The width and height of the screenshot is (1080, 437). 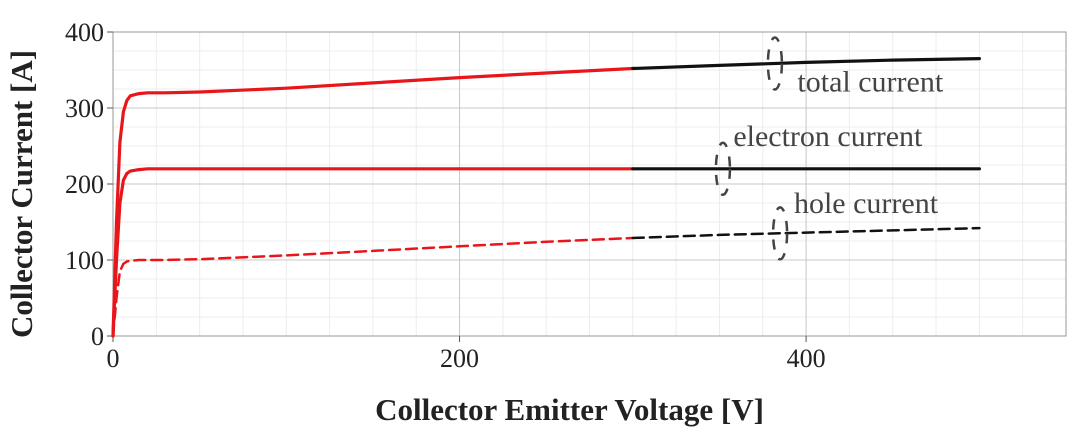 I want to click on x-tick-label: 200, so click(x=459, y=358).